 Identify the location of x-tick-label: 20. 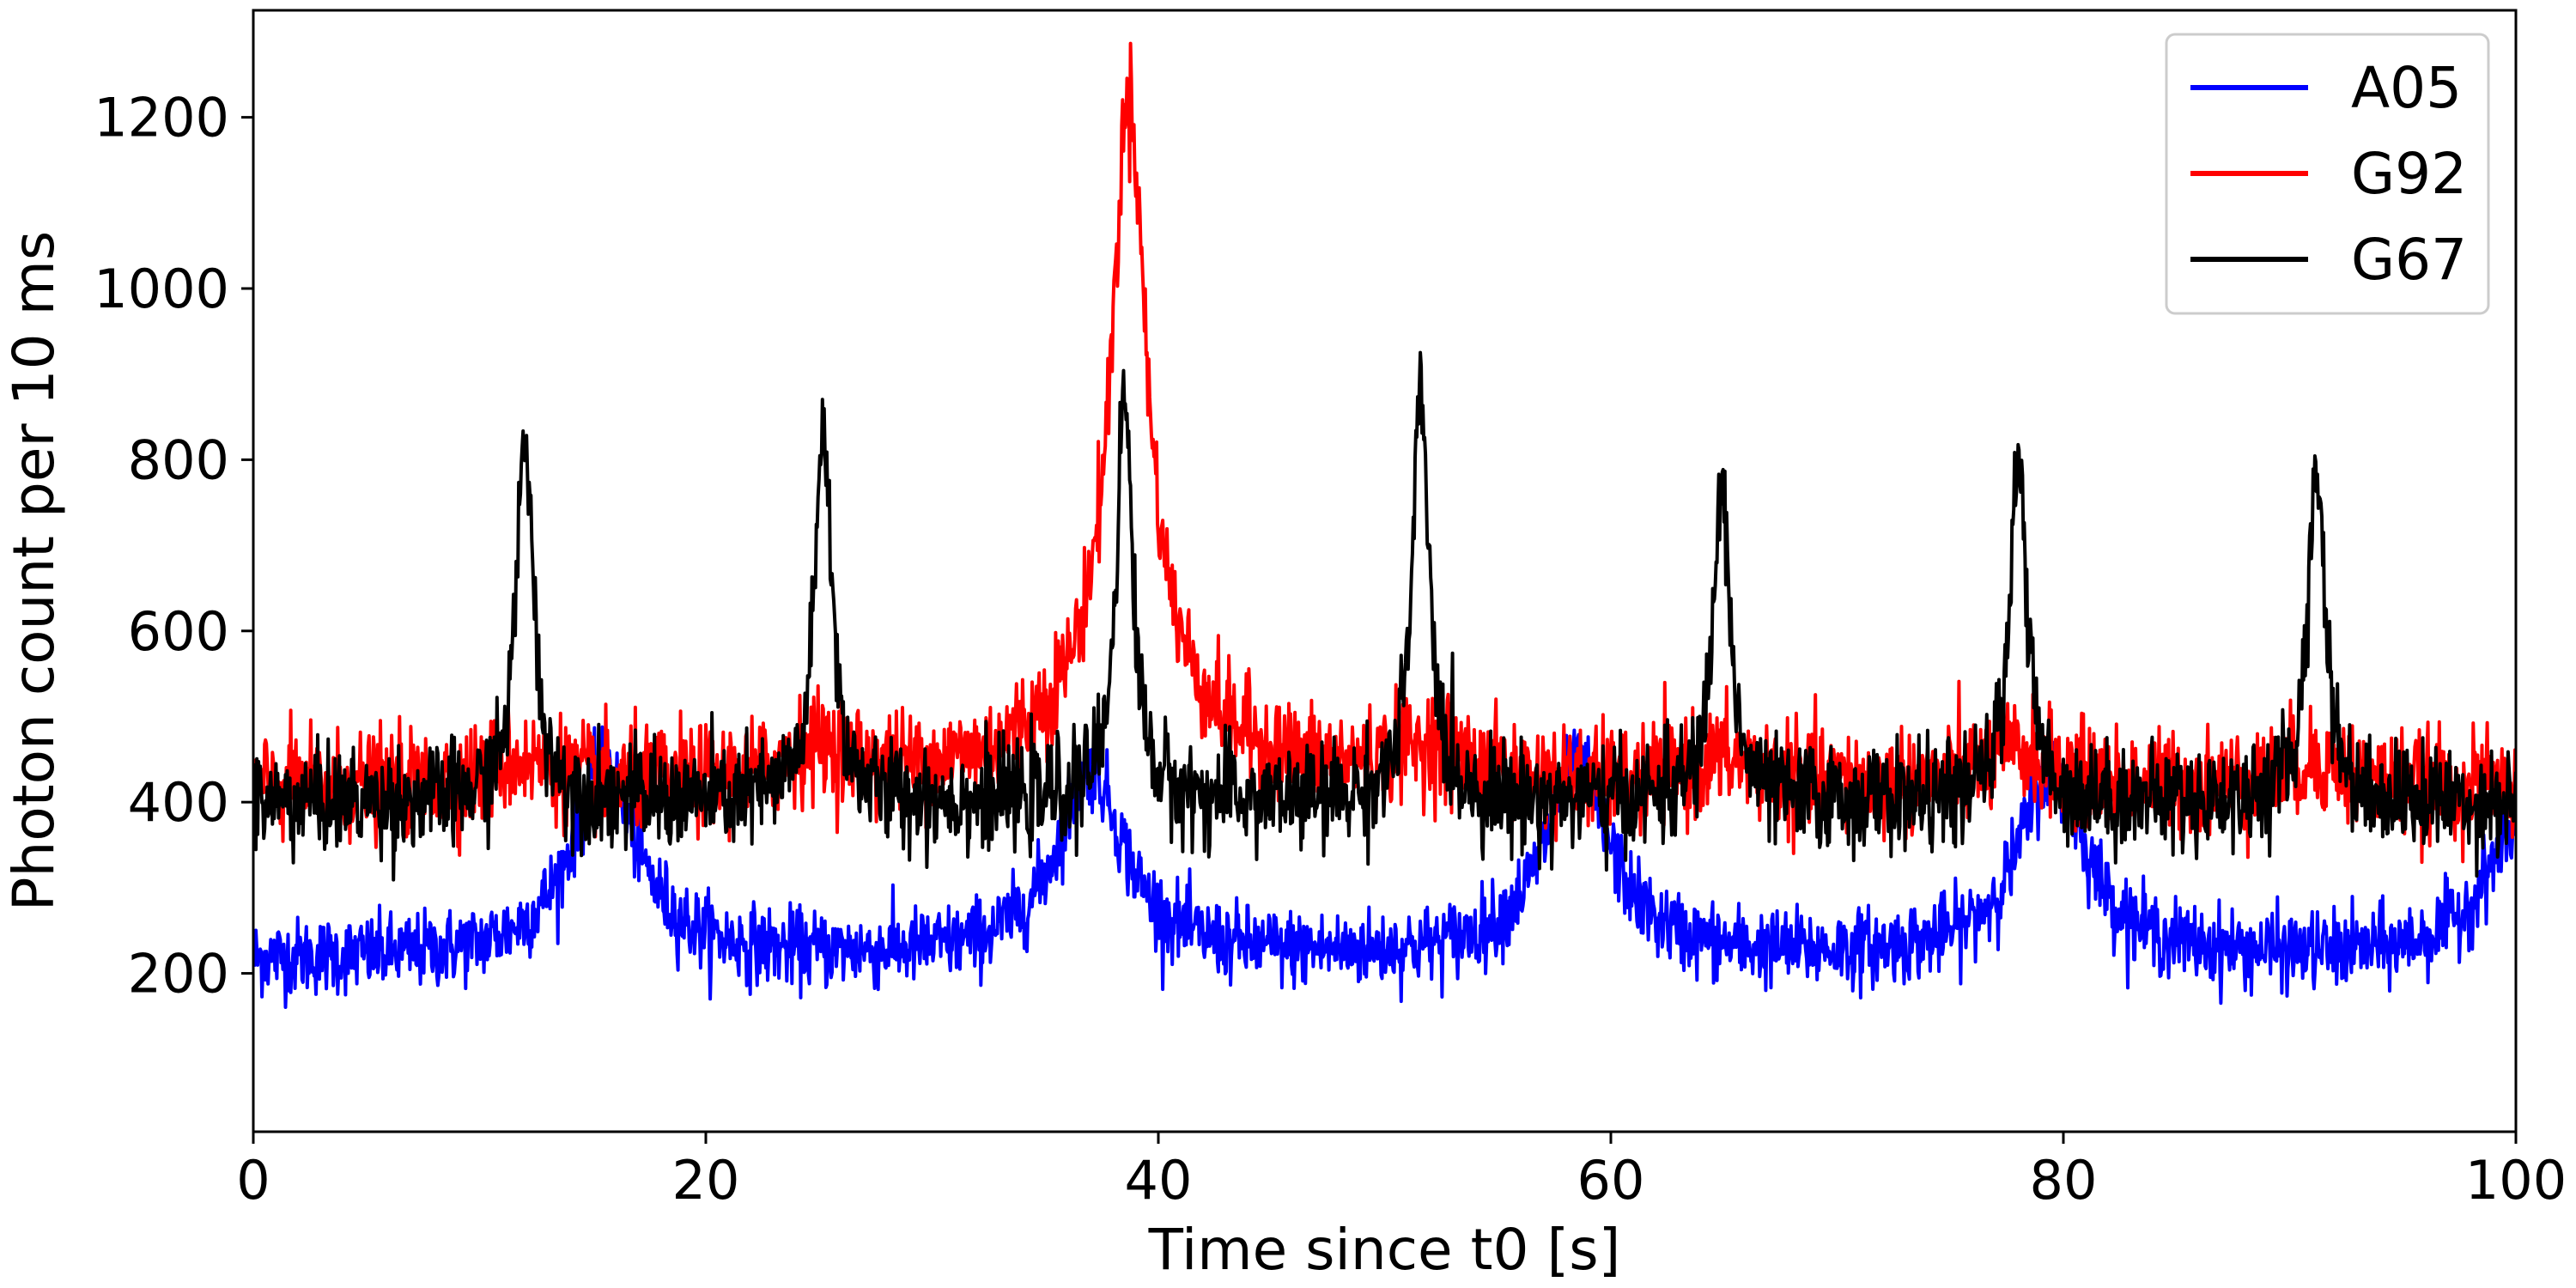
(706, 1180).